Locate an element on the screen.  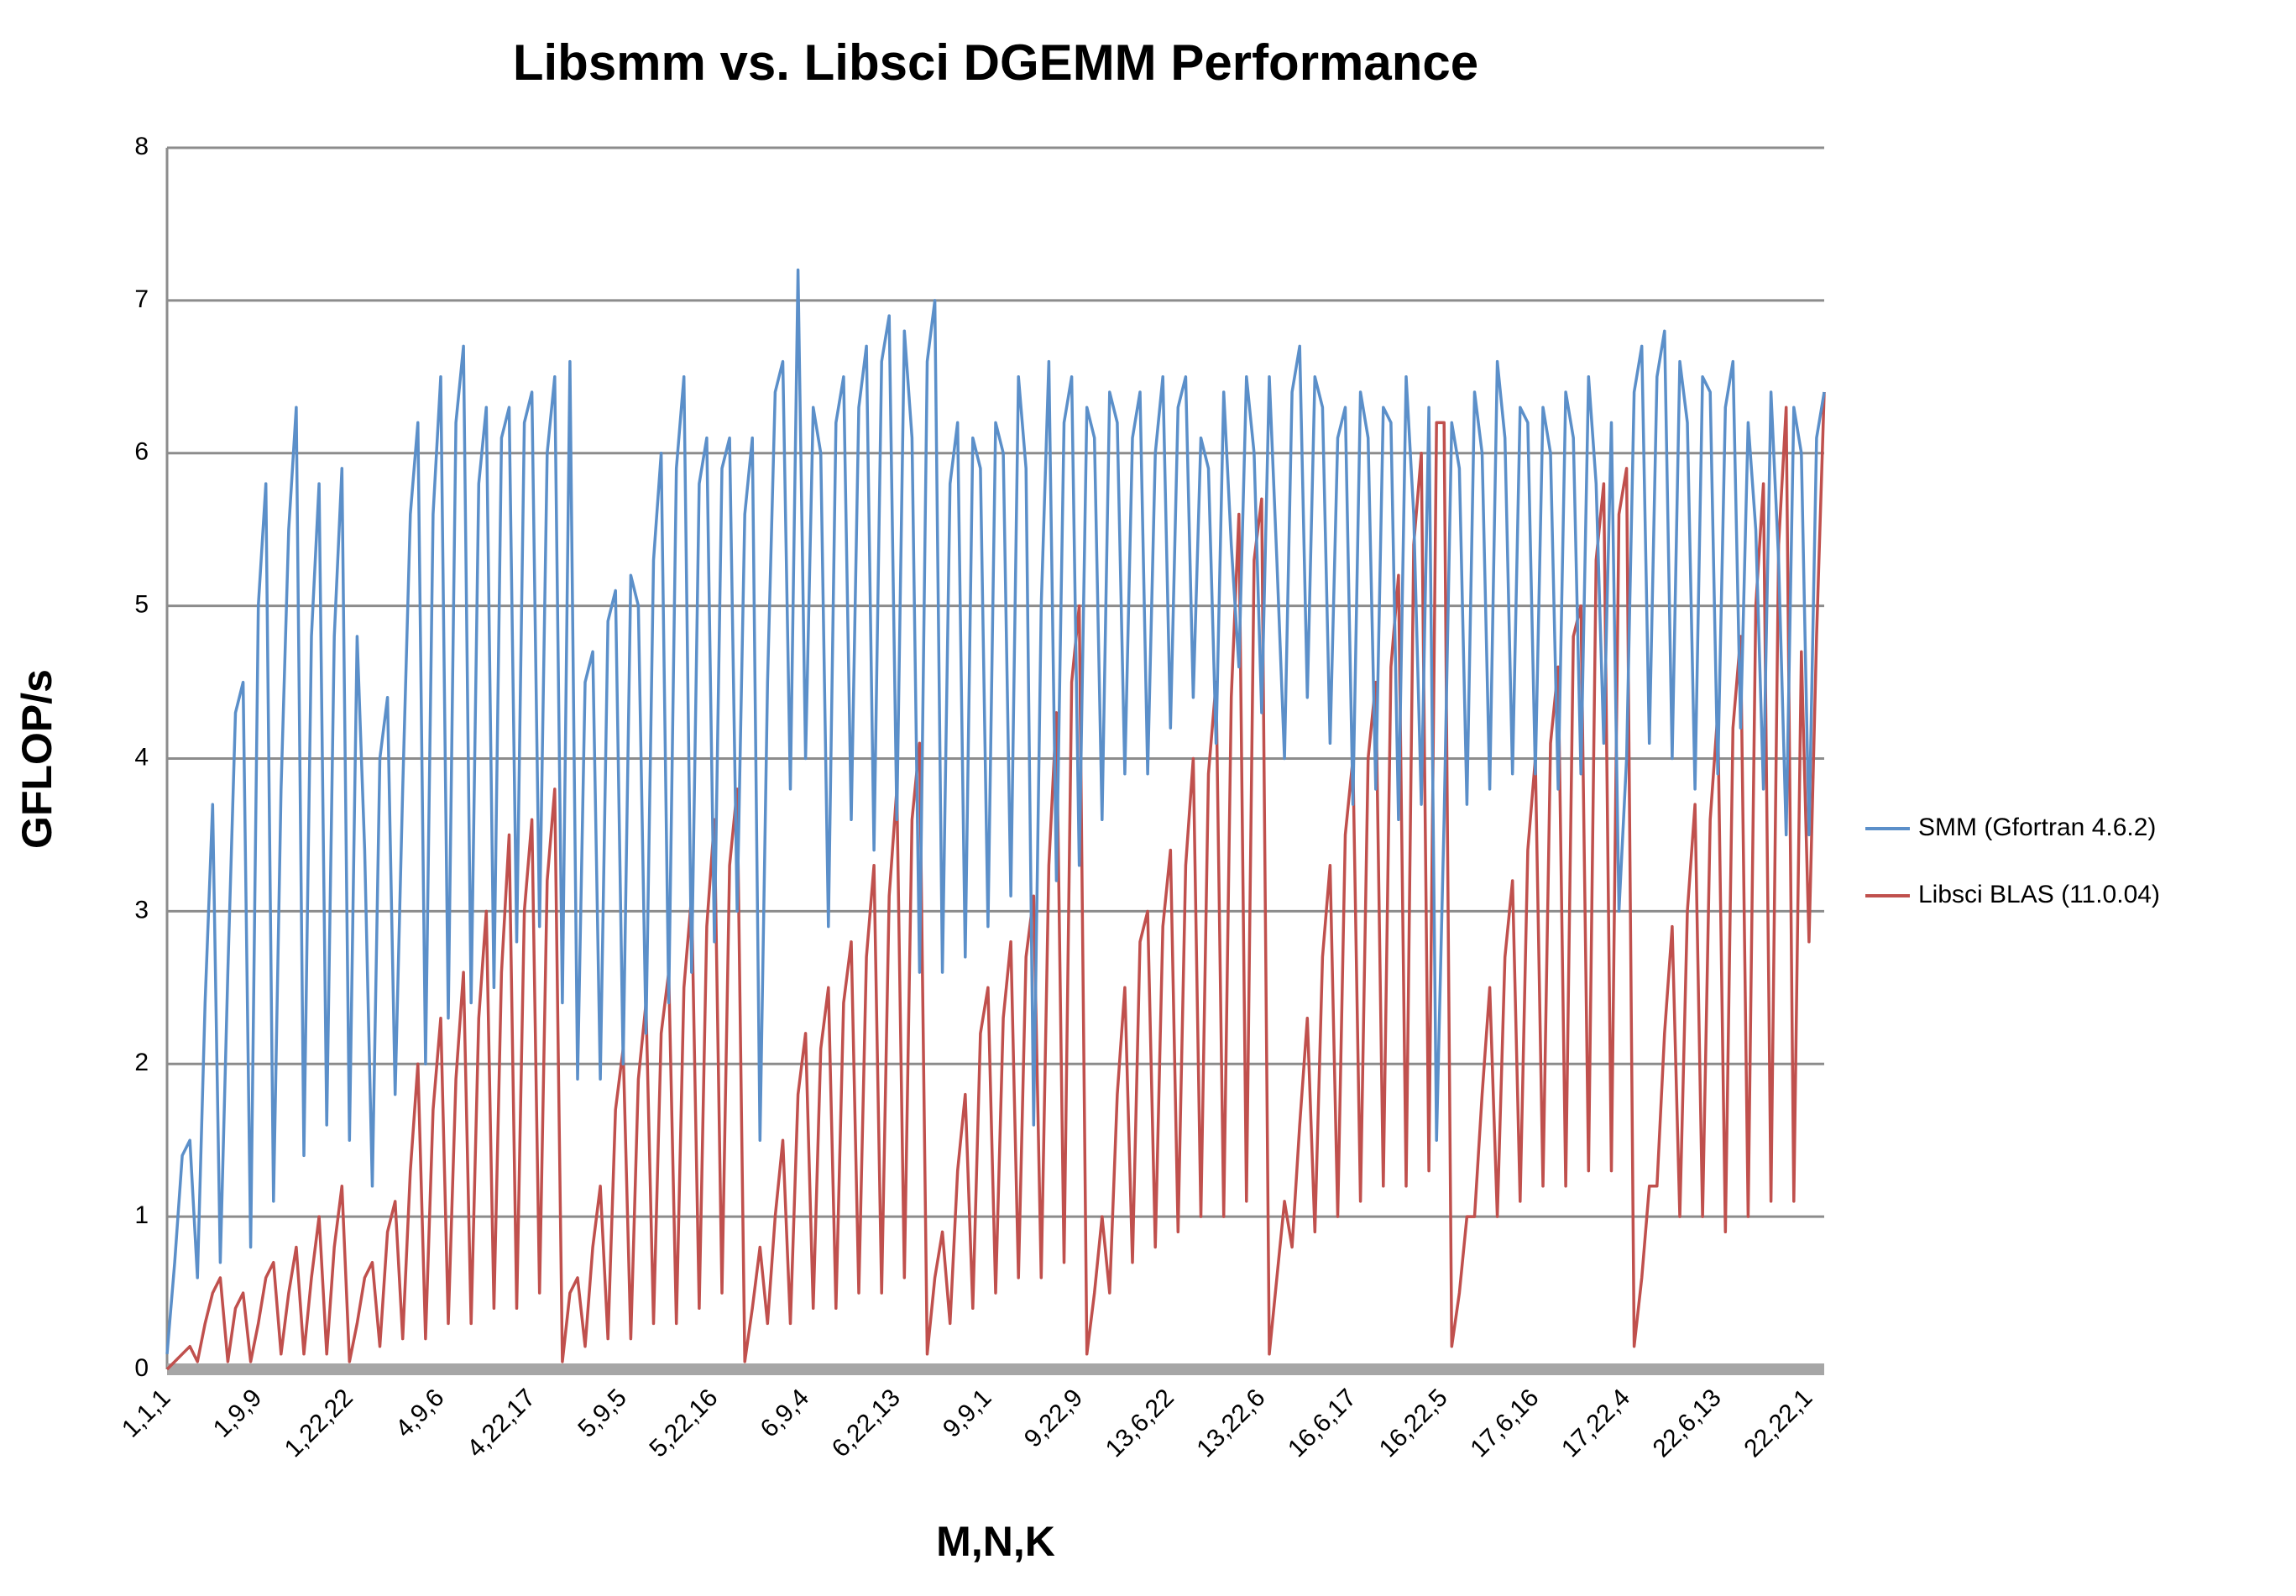
x-tick-label: 1,9,9 is located at coordinates (238, 1413).